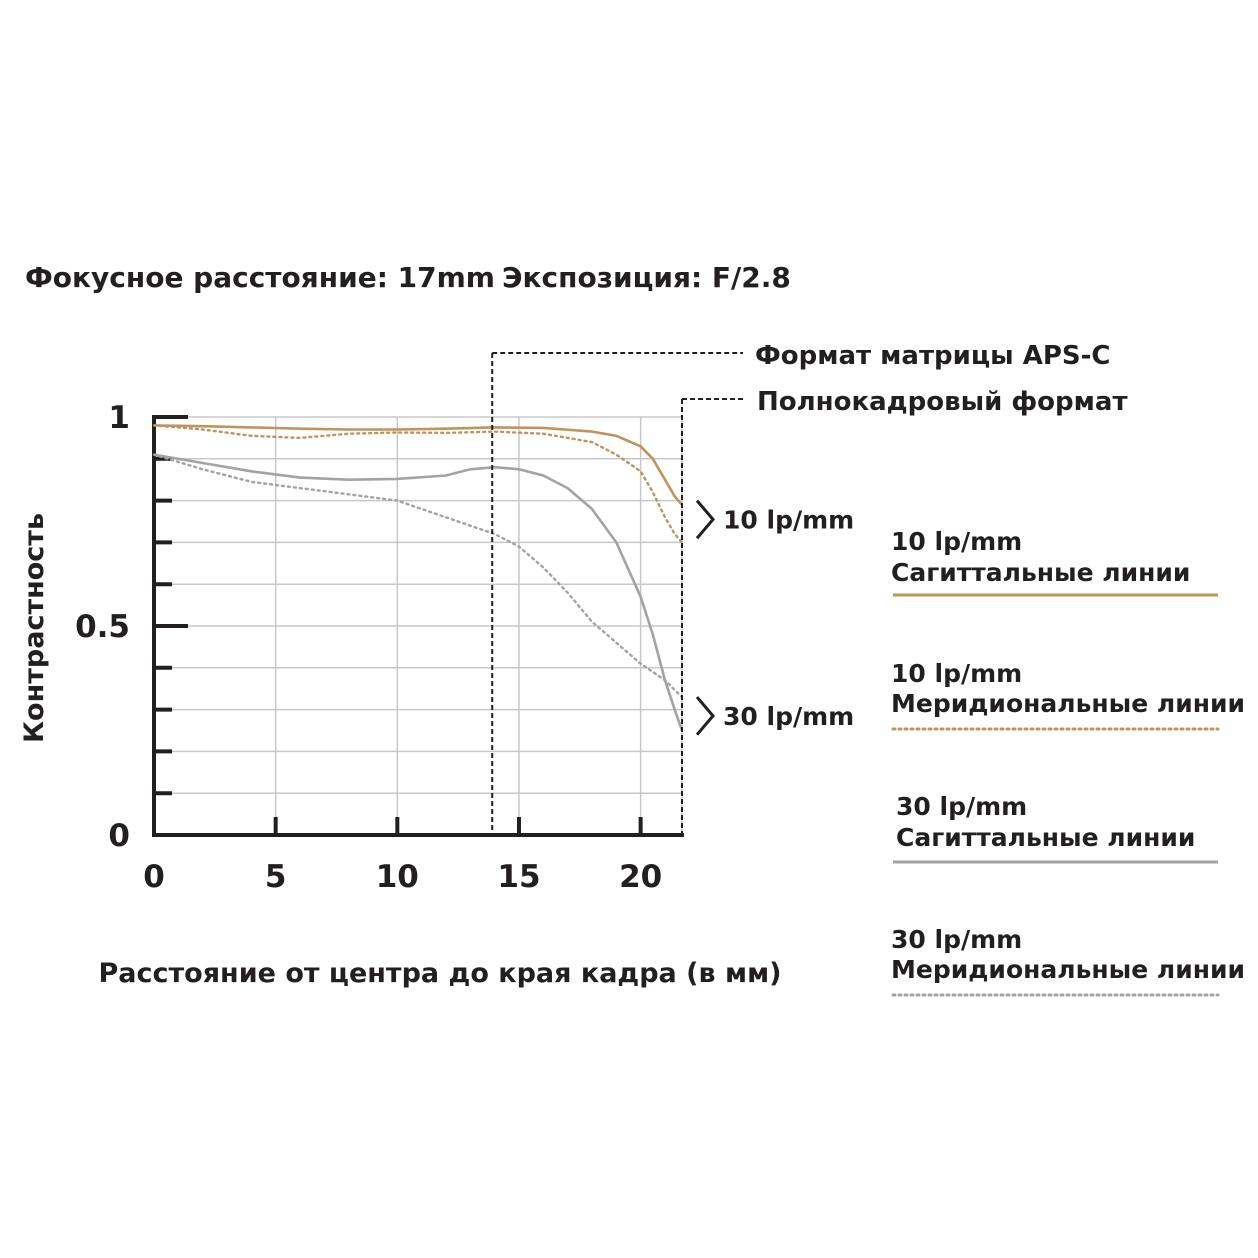 The image size is (1258, 1258). I want to click on region-marker-label: Формат матрицы APS-C, so click(932, 356).